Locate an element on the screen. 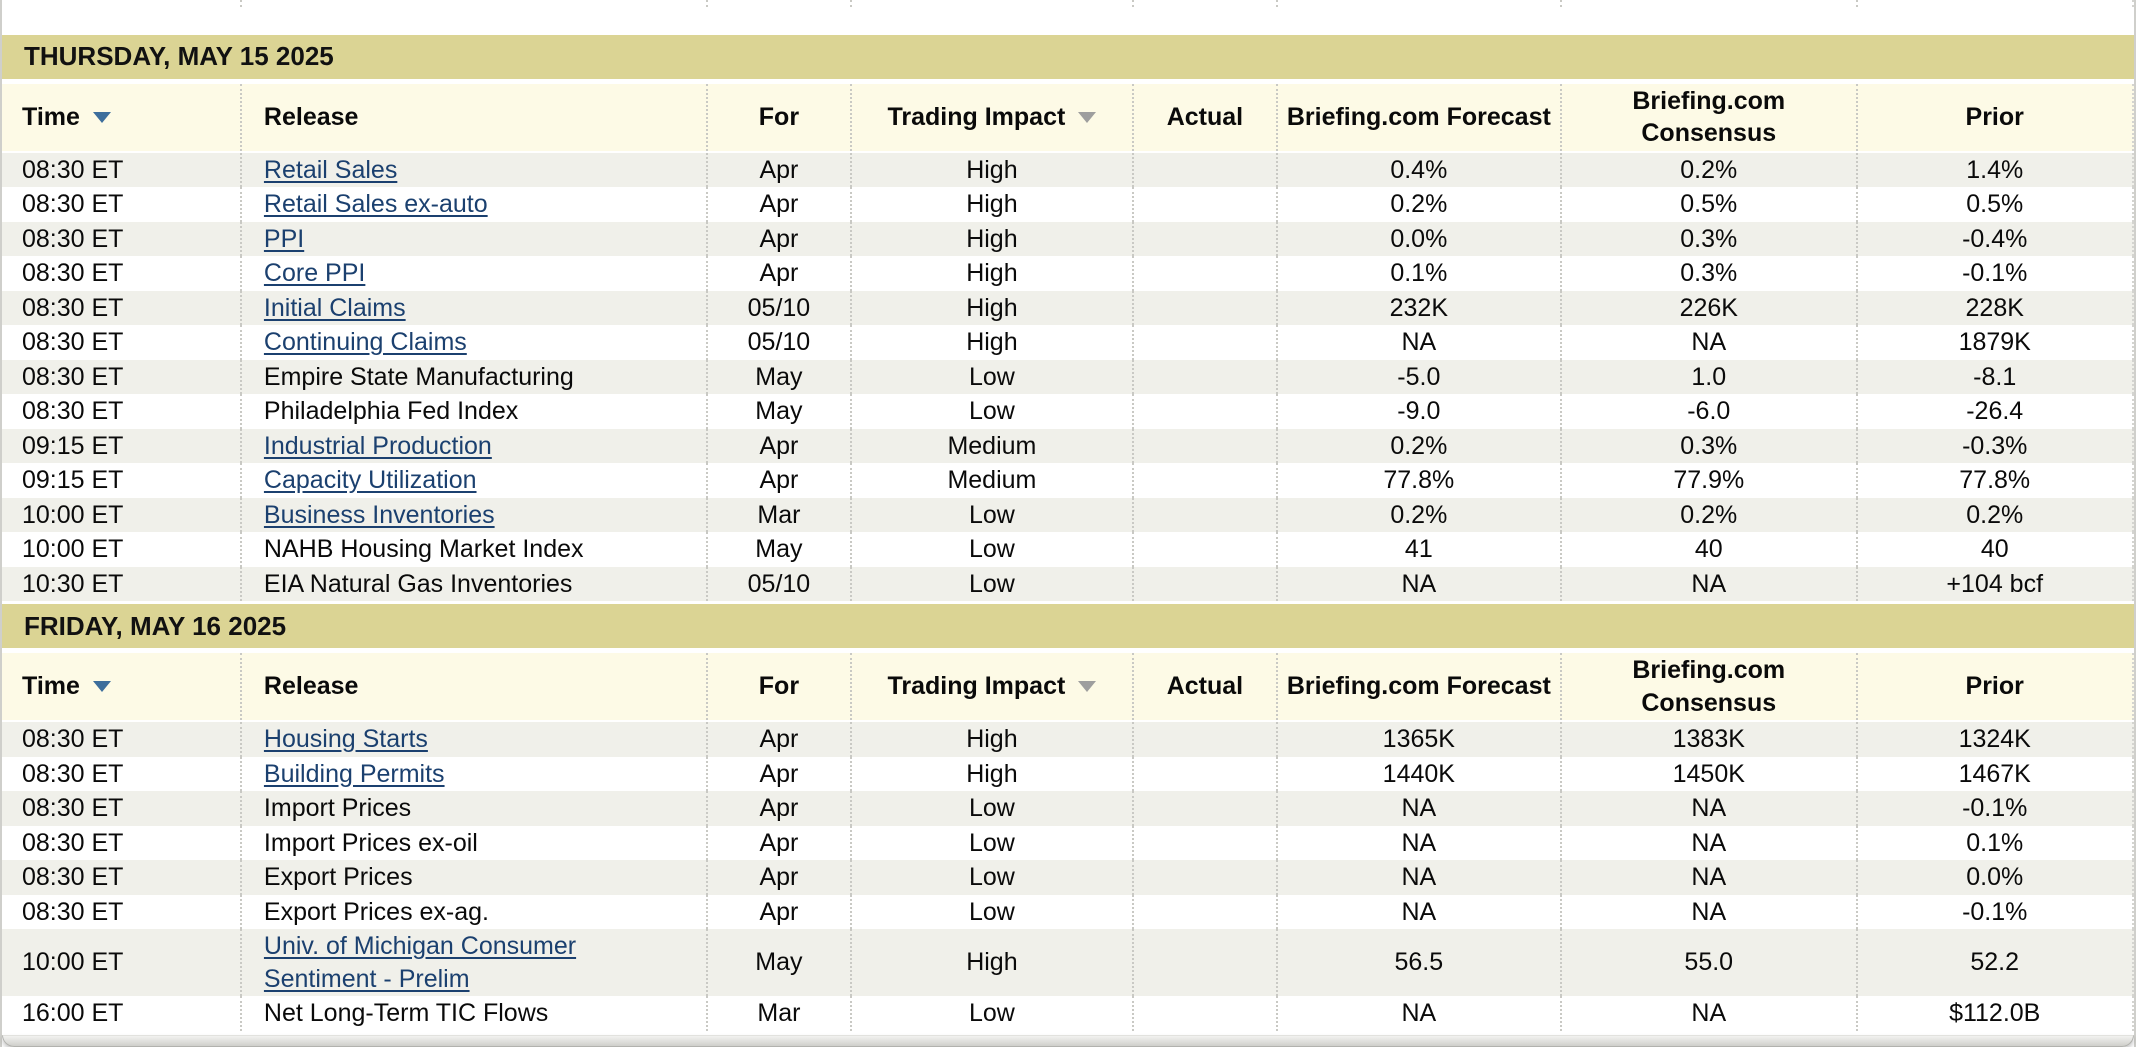  cell-forecast: 56.5 is located at coordinates (1417, 962).